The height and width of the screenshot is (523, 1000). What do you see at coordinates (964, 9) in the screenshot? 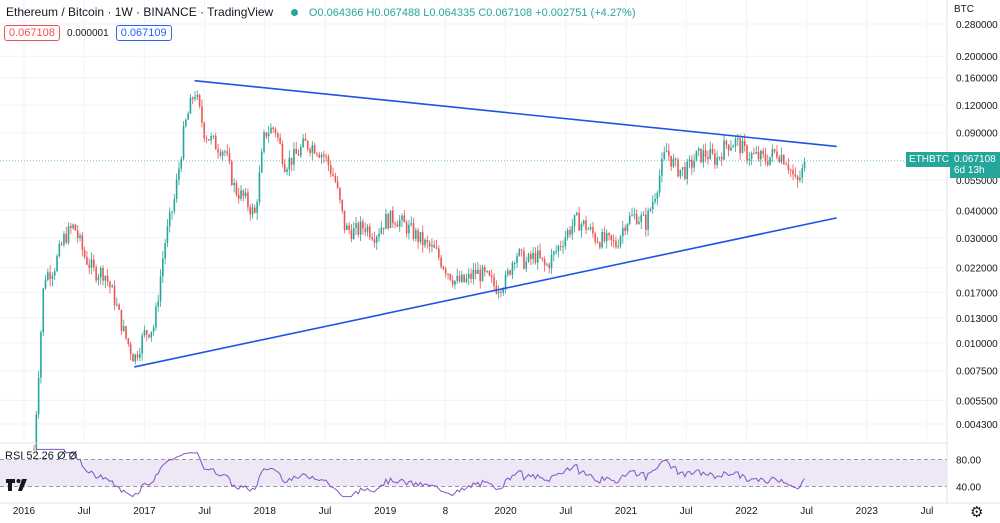
I see `currency-label: BTC` at bounding box center [964, 9].